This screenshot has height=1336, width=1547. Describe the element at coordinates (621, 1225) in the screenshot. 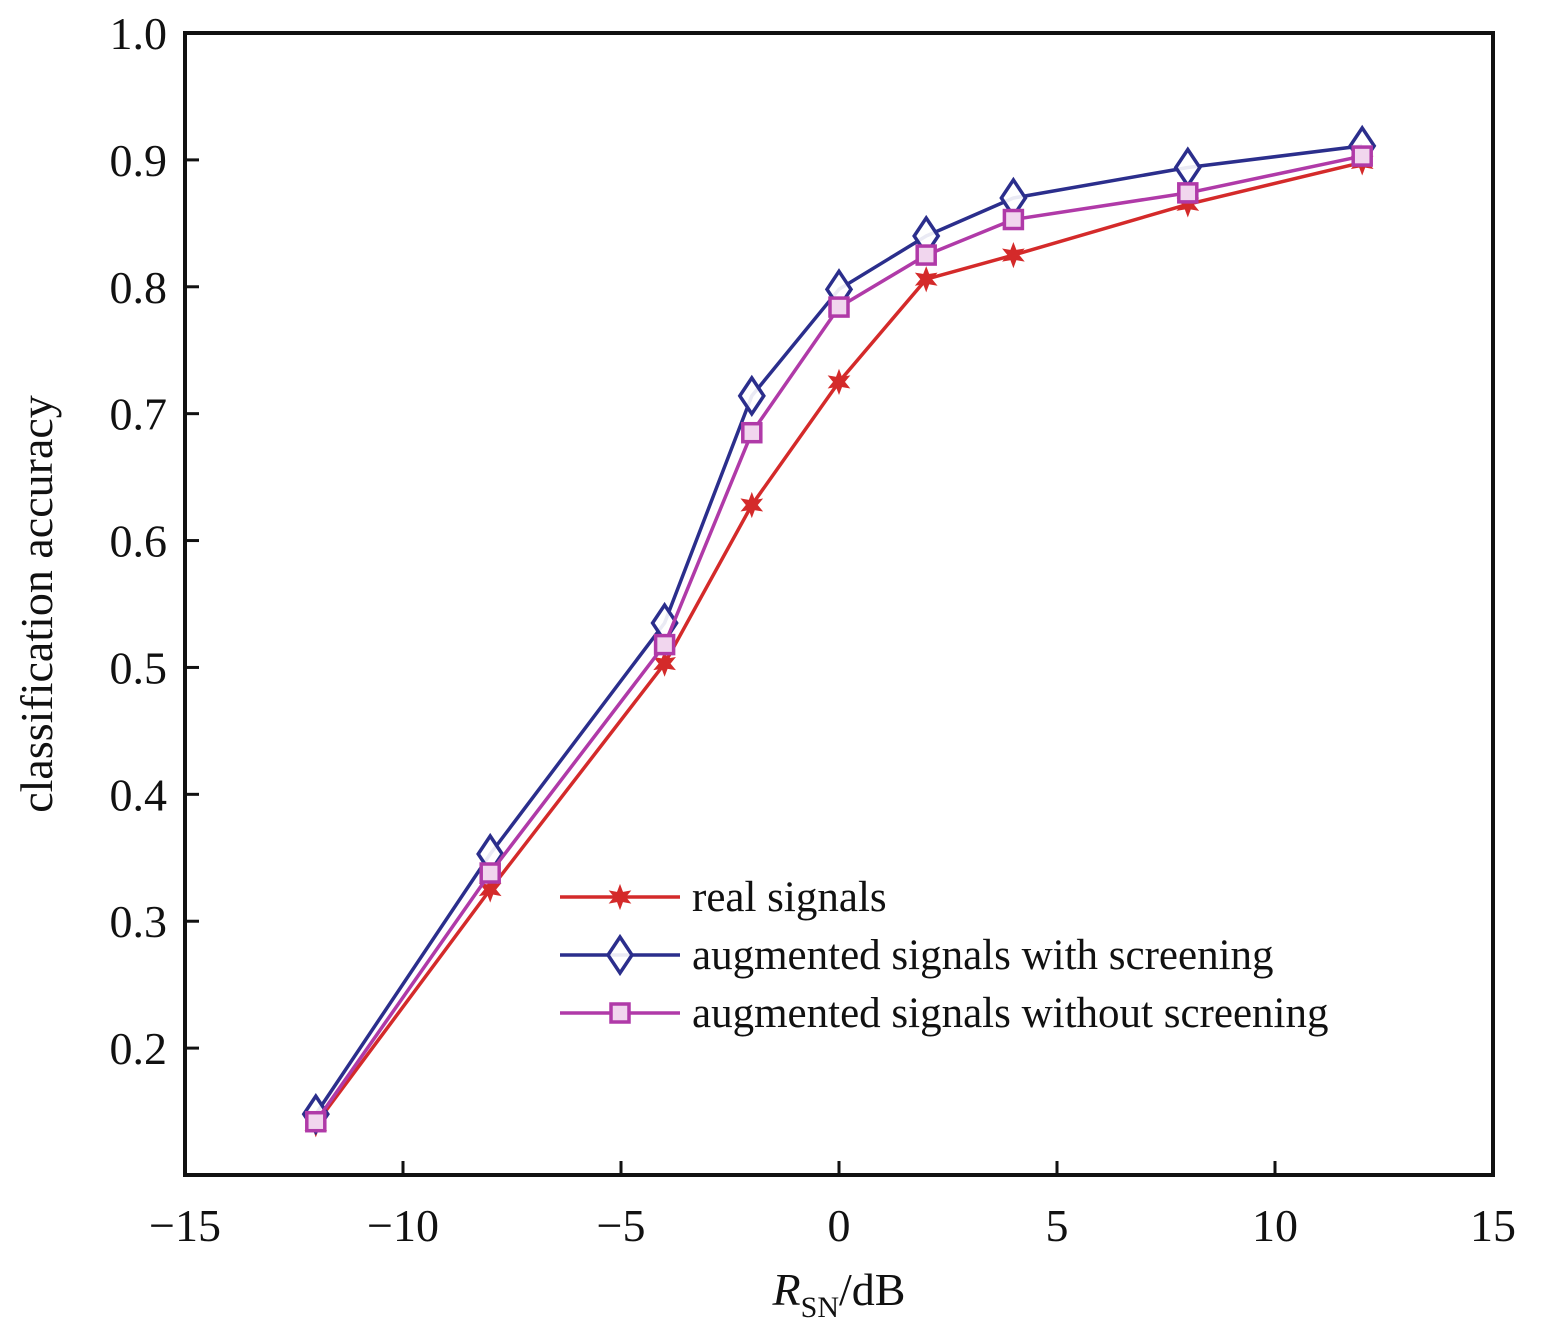

I see `x-tick-label: −5` at that location.